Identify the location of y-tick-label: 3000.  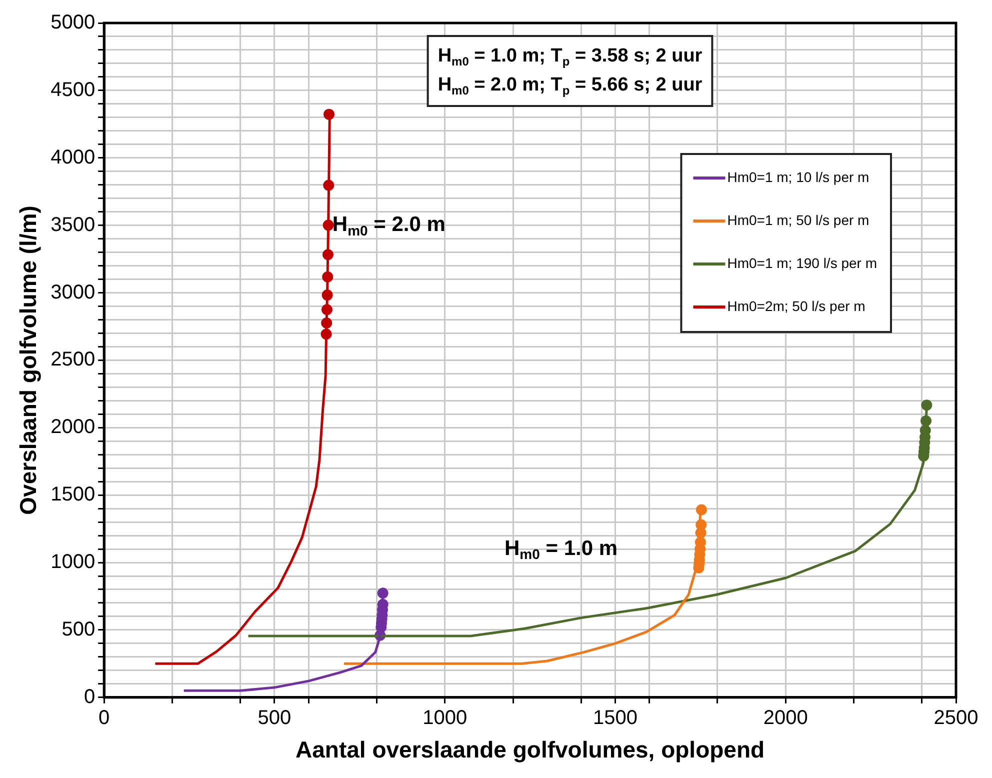
(73, 292).